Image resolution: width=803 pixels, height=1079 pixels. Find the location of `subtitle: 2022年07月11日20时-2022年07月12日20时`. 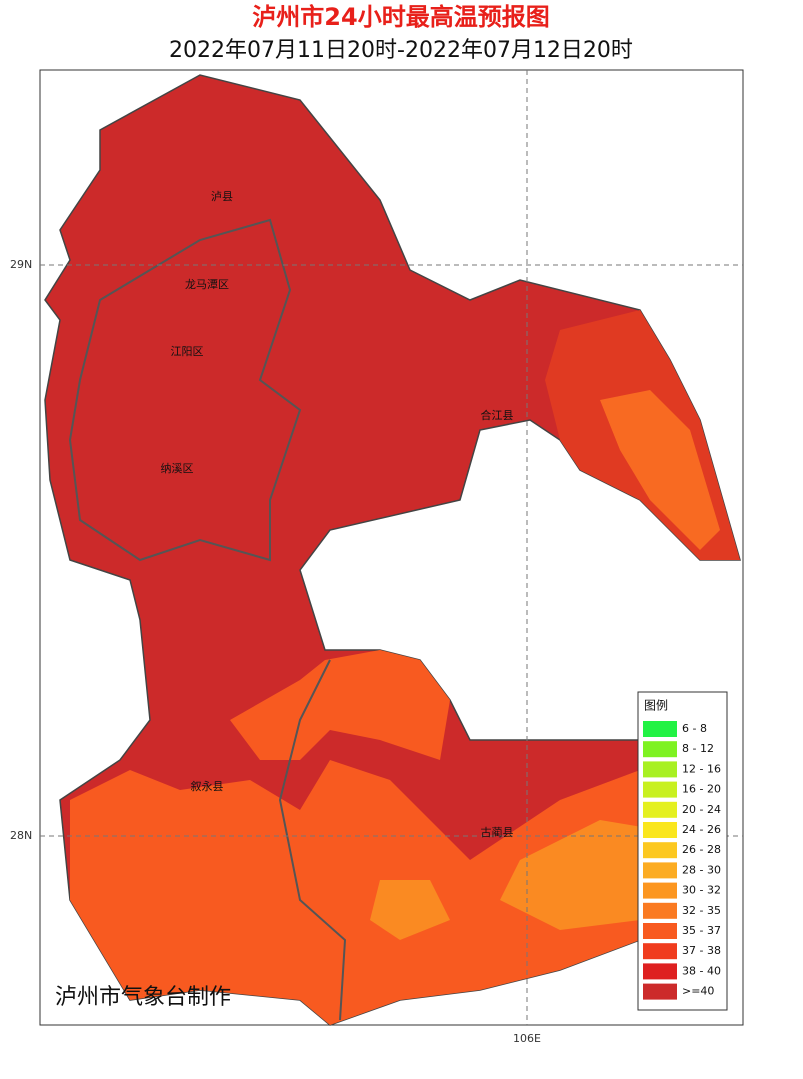

subtitle: 2022年07月11日20时-2022年07月12日20时 is located at coordinates (401, 50).